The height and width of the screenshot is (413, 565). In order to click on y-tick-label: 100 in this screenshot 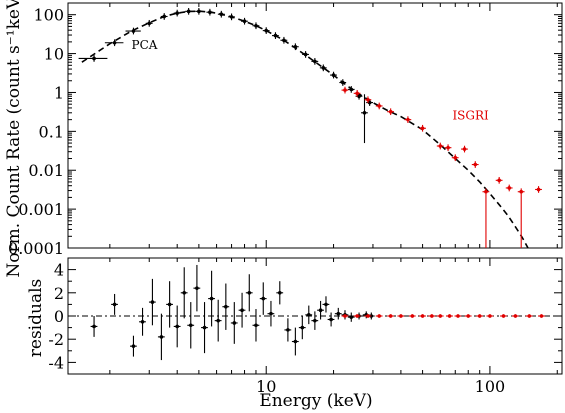, I will do `click(48, 15)`.